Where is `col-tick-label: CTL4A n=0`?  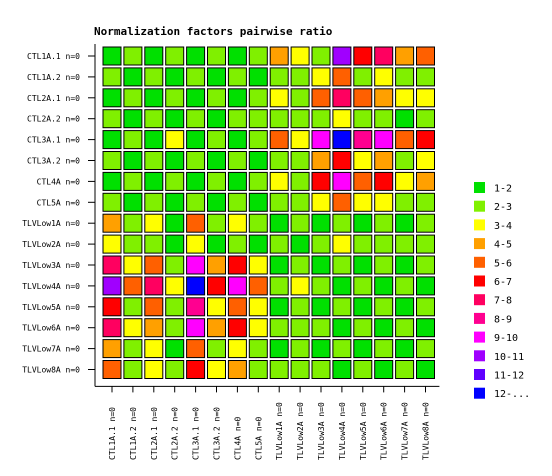
col-tick-label: CTL4A n=0 is located at coordinates (237, 438).